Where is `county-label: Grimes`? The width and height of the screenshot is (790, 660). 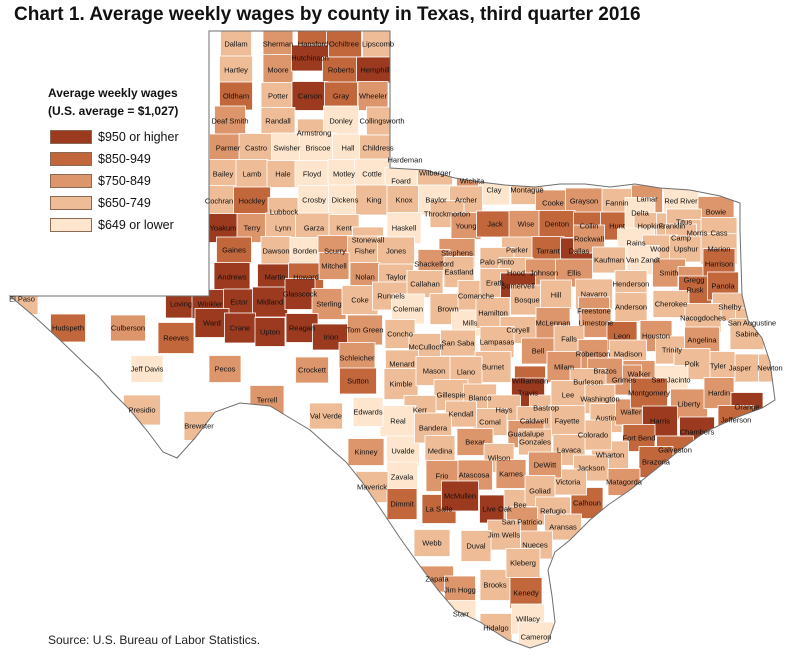 county-label: Grimes is located at coordinates (624, 380).